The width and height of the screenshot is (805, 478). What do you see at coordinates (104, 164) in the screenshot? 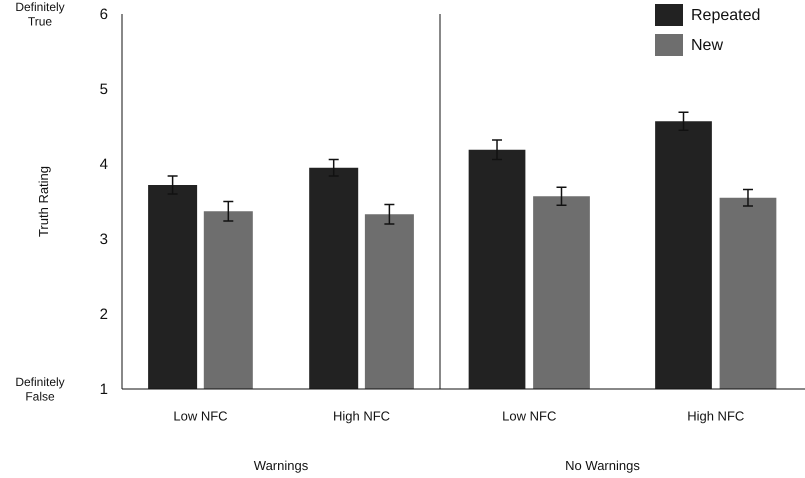
I see `y-tick-label: 4` at bounding box center [104, 164].